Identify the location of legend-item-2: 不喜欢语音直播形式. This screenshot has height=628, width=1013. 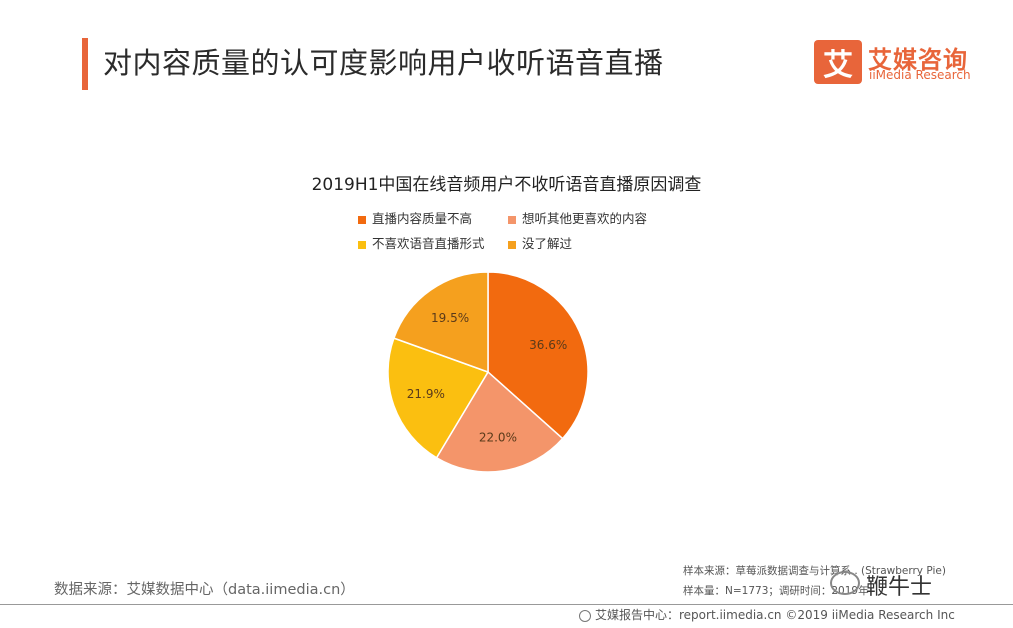
(421, 242).